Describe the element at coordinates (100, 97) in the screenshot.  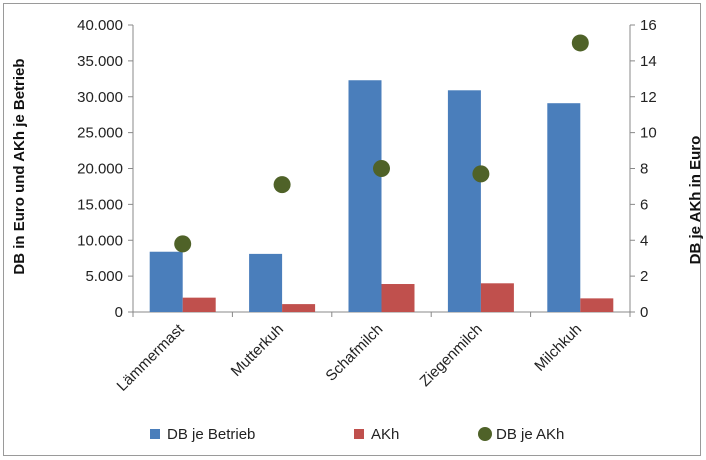
I see `y-tick-label: 30.000` at that location.